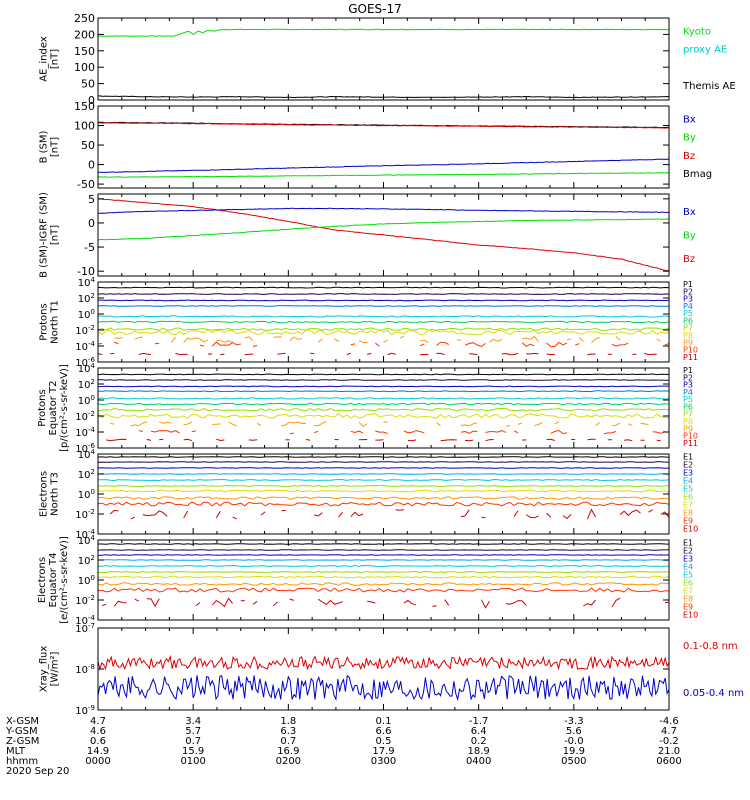  Describe the element at coordinates (384, 731) in the screenshot. I see `x-axis-value: 6.6` at that location.